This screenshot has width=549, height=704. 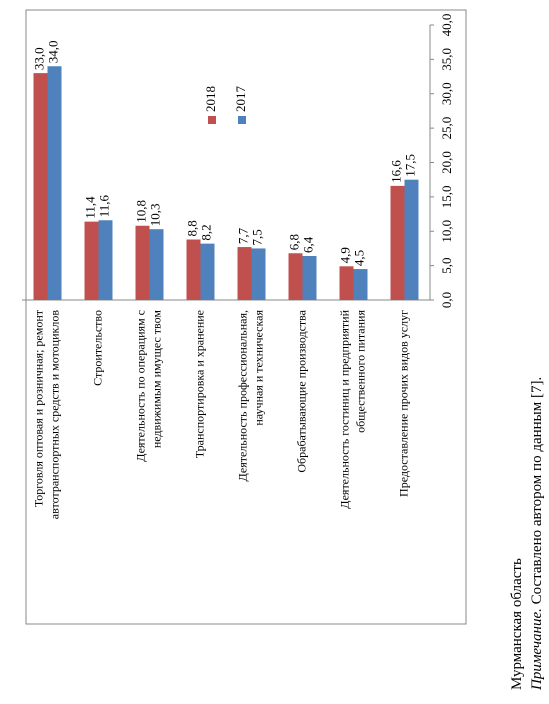 I want to click on y-tick-label: 15,0, so click(x=446, y=197).